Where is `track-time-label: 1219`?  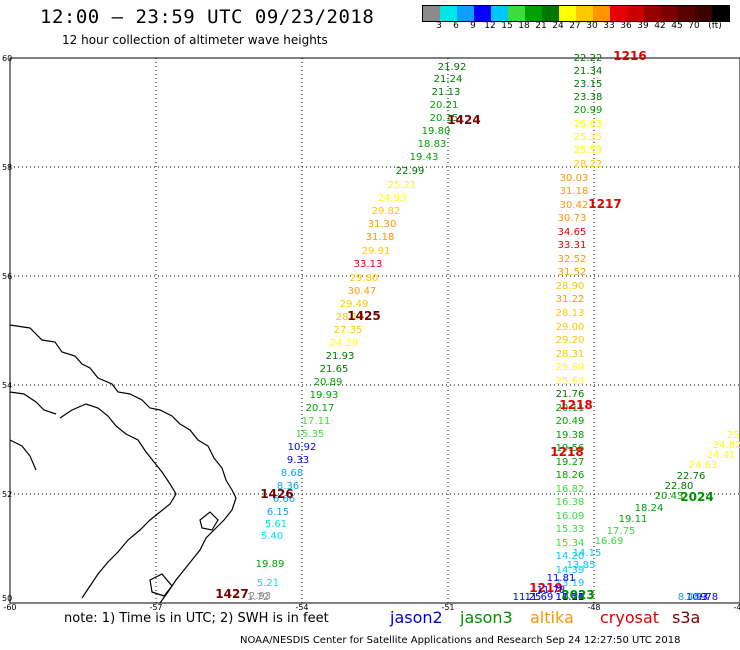 track-time-label: 1219 is located at coordinates (545, 588).